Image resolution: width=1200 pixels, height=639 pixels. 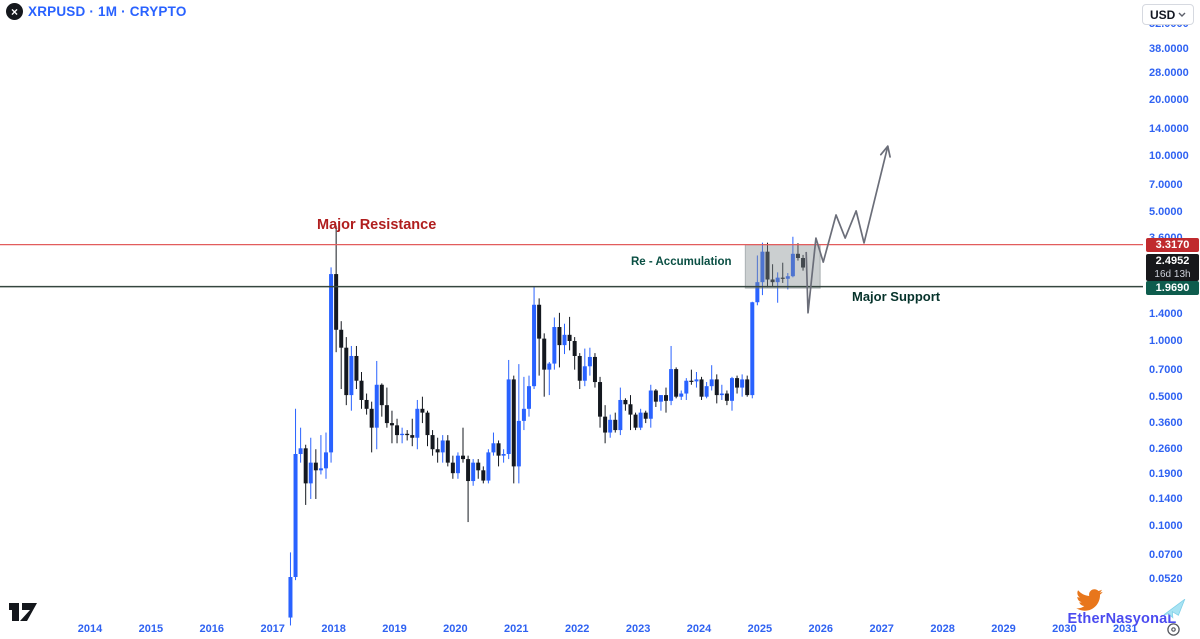 What do you see at coordinates (577, 629) in the screenshot?
I see `year-label: 2022` at bounding box center [577, 629].